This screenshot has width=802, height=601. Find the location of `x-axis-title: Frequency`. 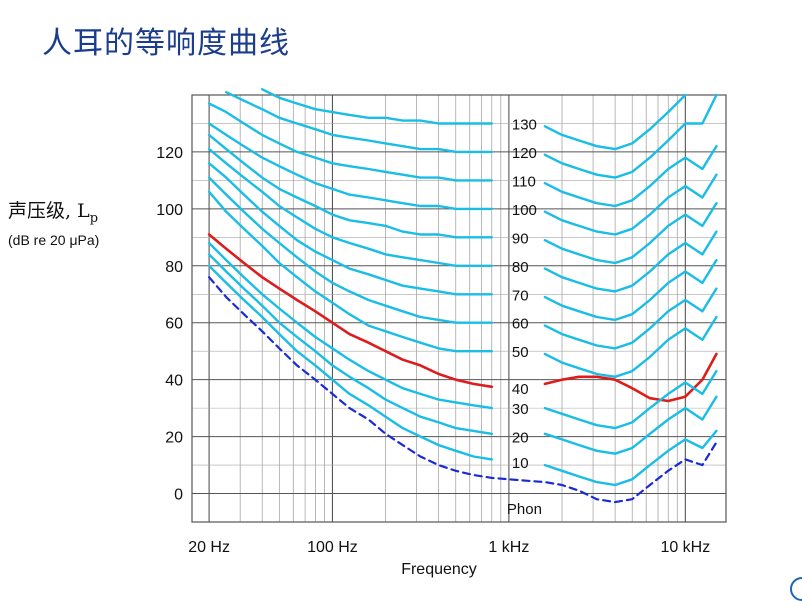

x-axis-title: Frequency is located at coordinates (439, 569).